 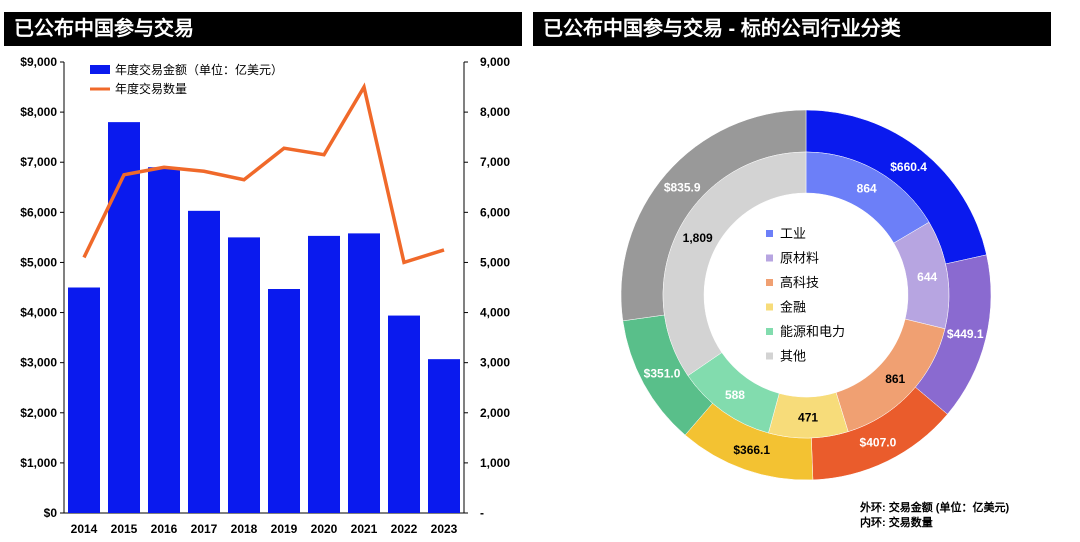 I want to click on bar-2019, so click(x=284, y=401).